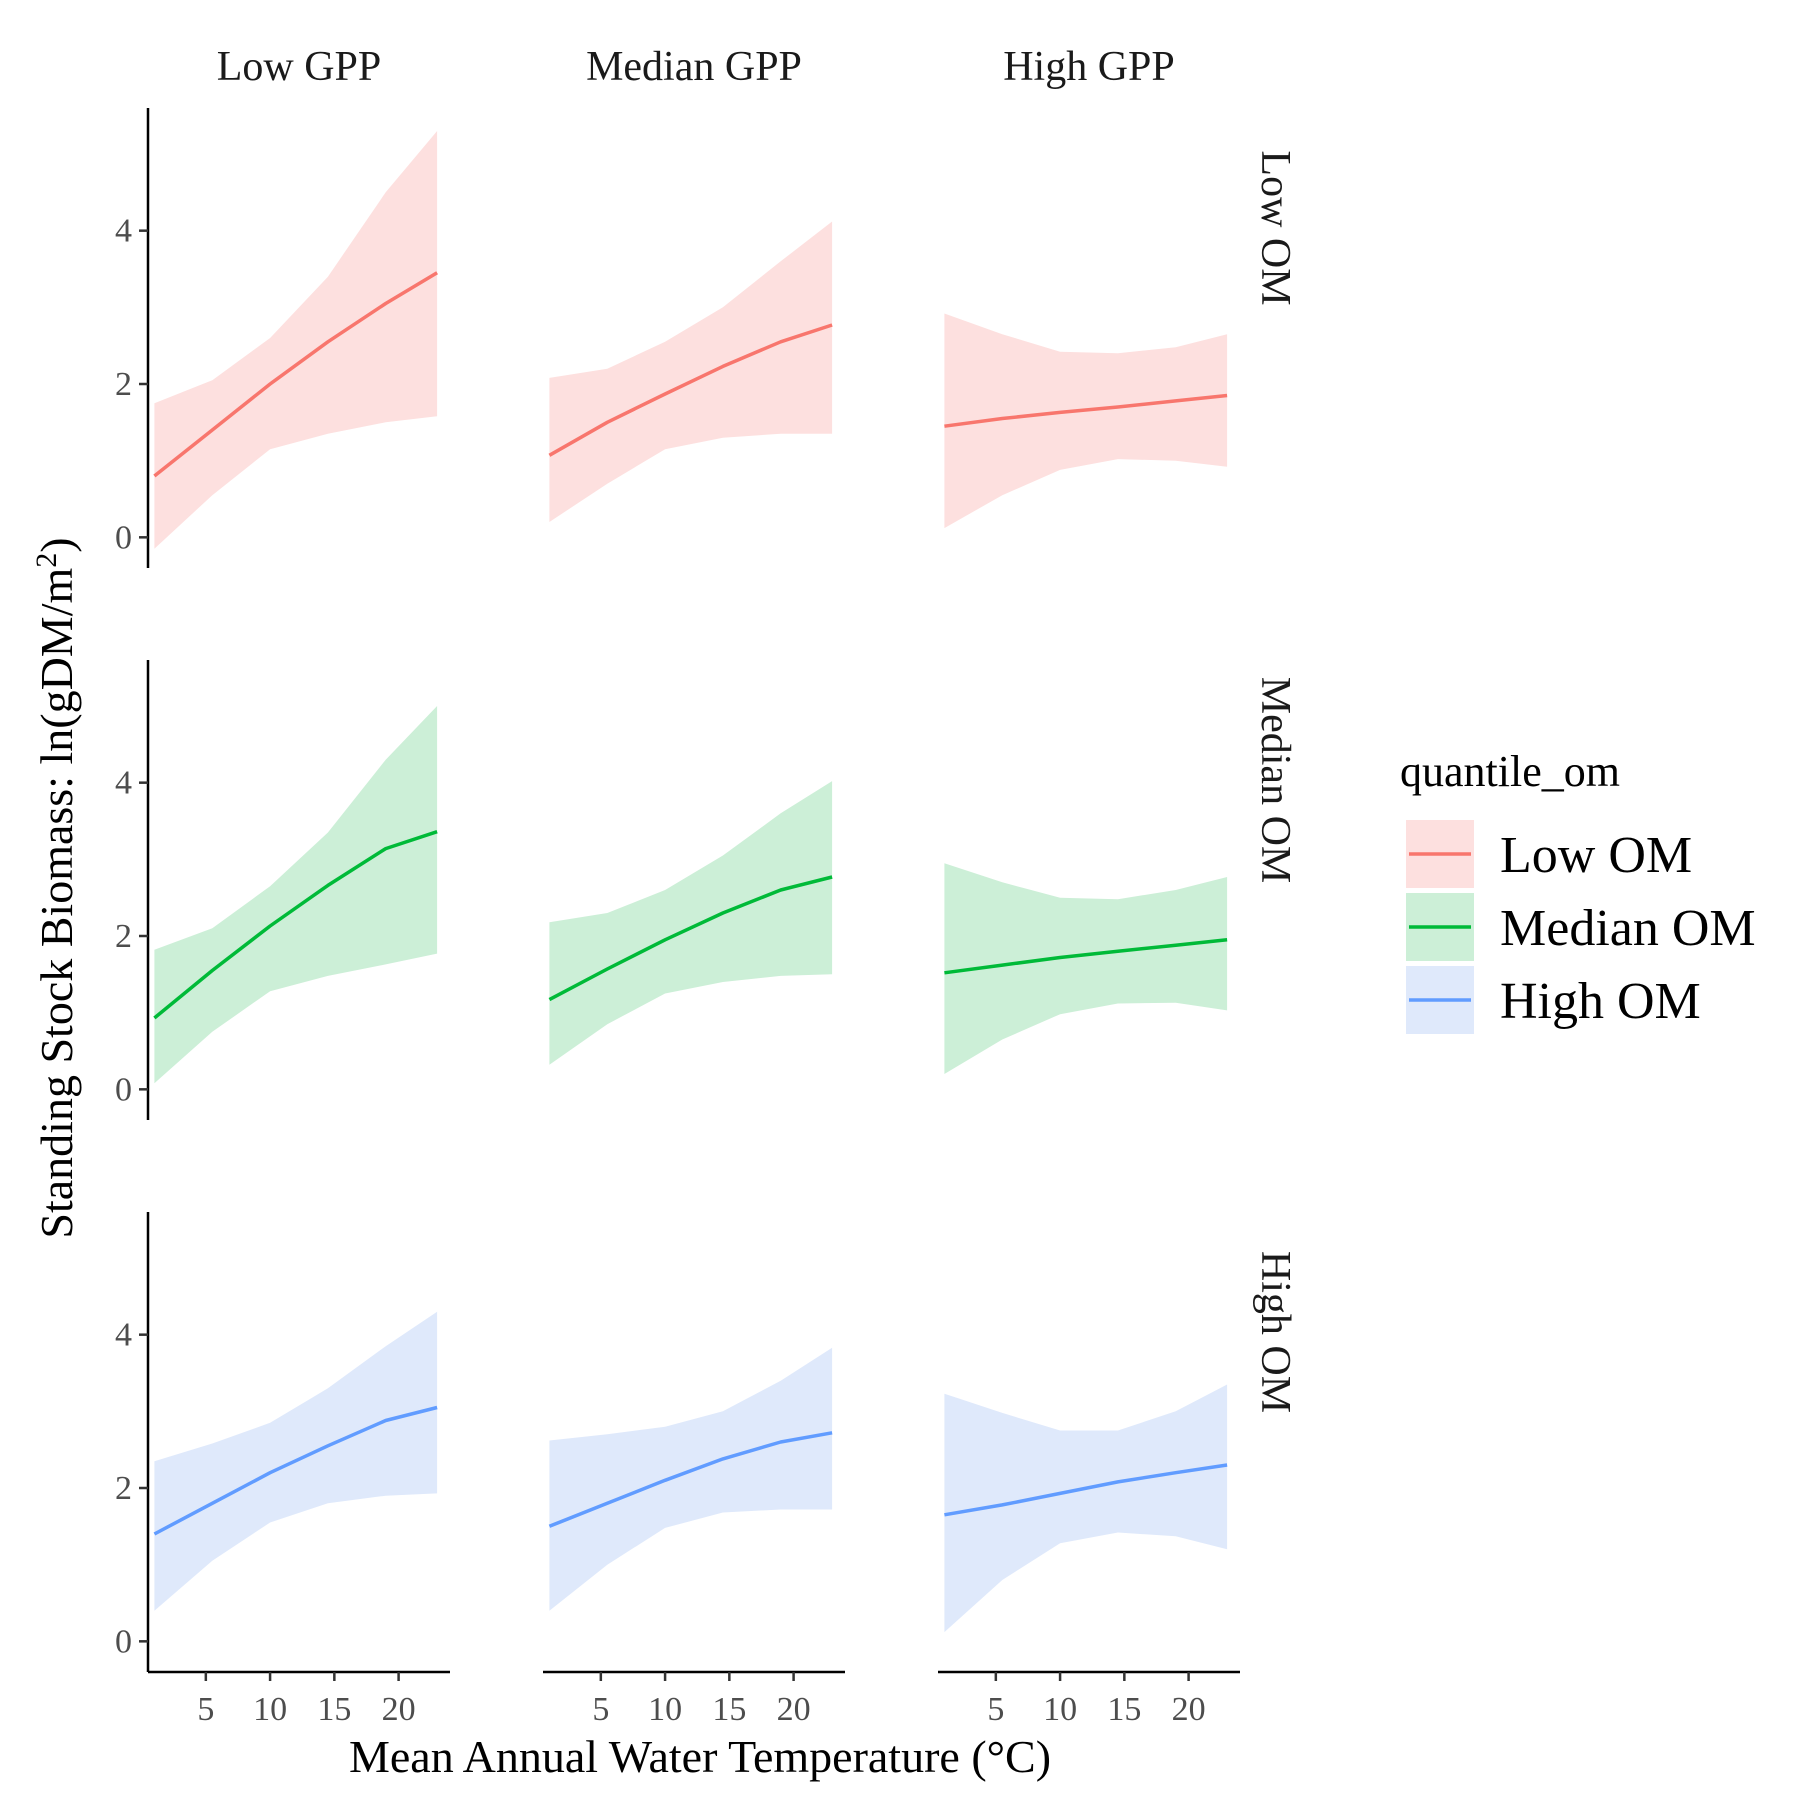 Image resolution: width=1800 pixels, height=1800 pixels. Describe the element at coordinates (694, 67) in the screenshot. I see `column-strip-label: Median GPP` at that location.